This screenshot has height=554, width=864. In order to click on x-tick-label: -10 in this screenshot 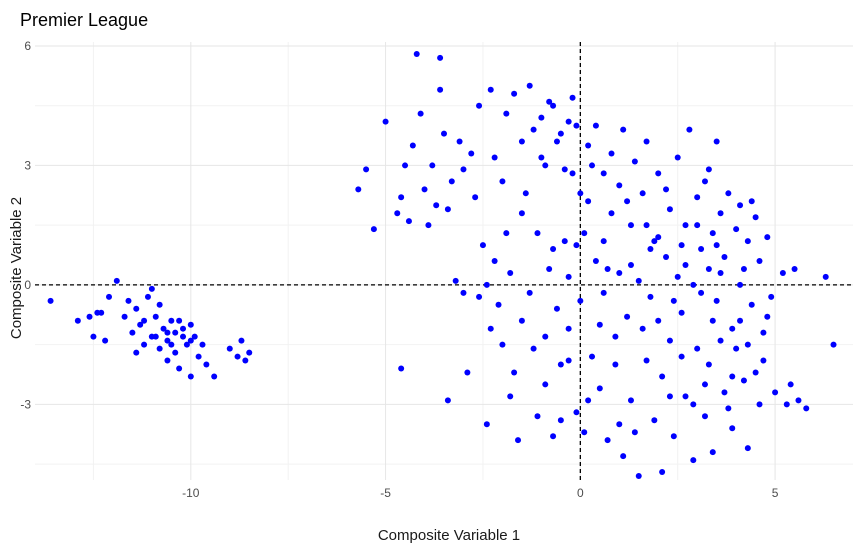, I will do `click(191, 493)`.